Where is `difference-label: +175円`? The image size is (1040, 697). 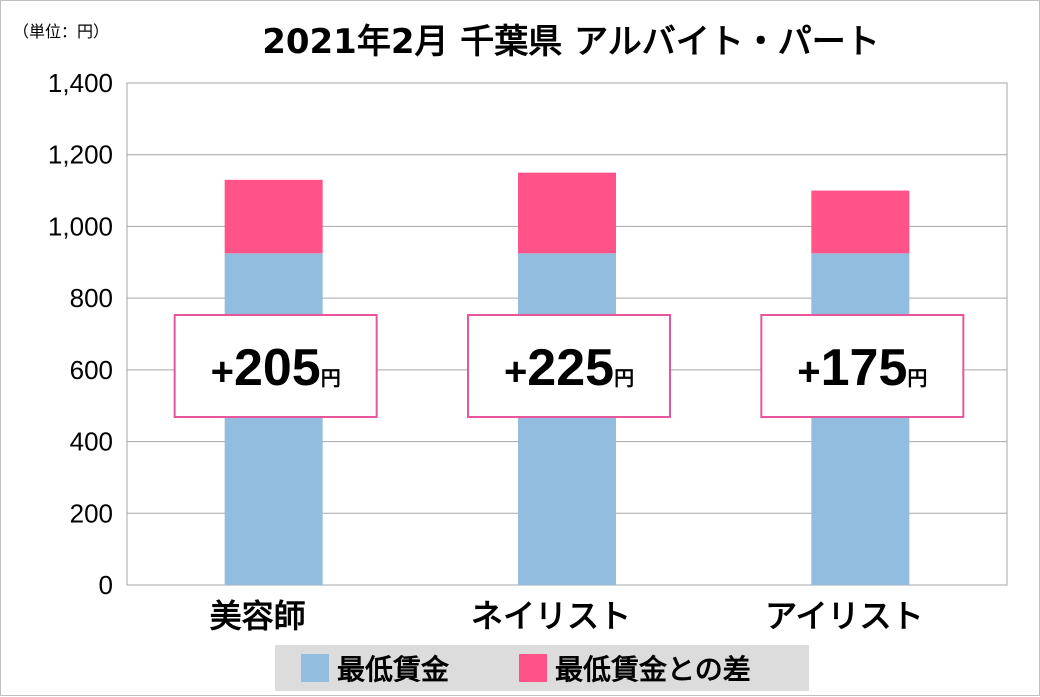 difference-label: +175円 is located at coordinates (862, 368).